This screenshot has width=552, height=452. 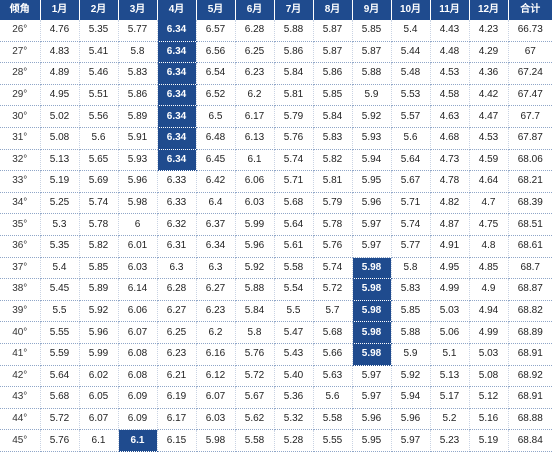 What do you see at coordinates (294, 116) in the screenshot?
I see `value-cell: 5.79` at bounding box center [294, 116].